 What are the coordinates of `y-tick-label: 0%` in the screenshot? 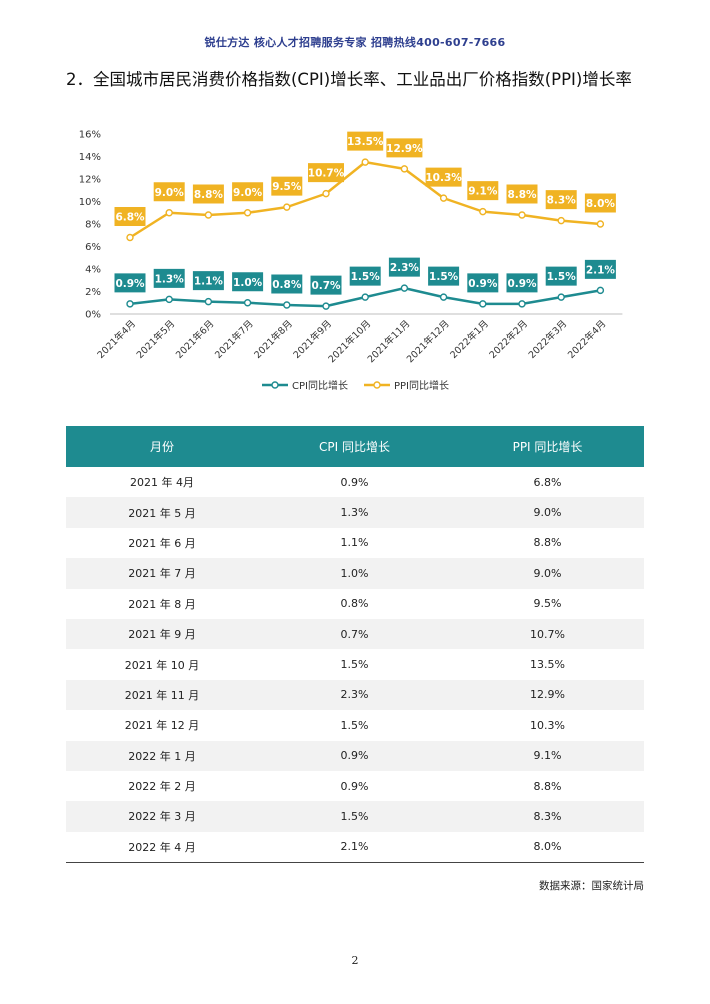 It's located at (93, 315).